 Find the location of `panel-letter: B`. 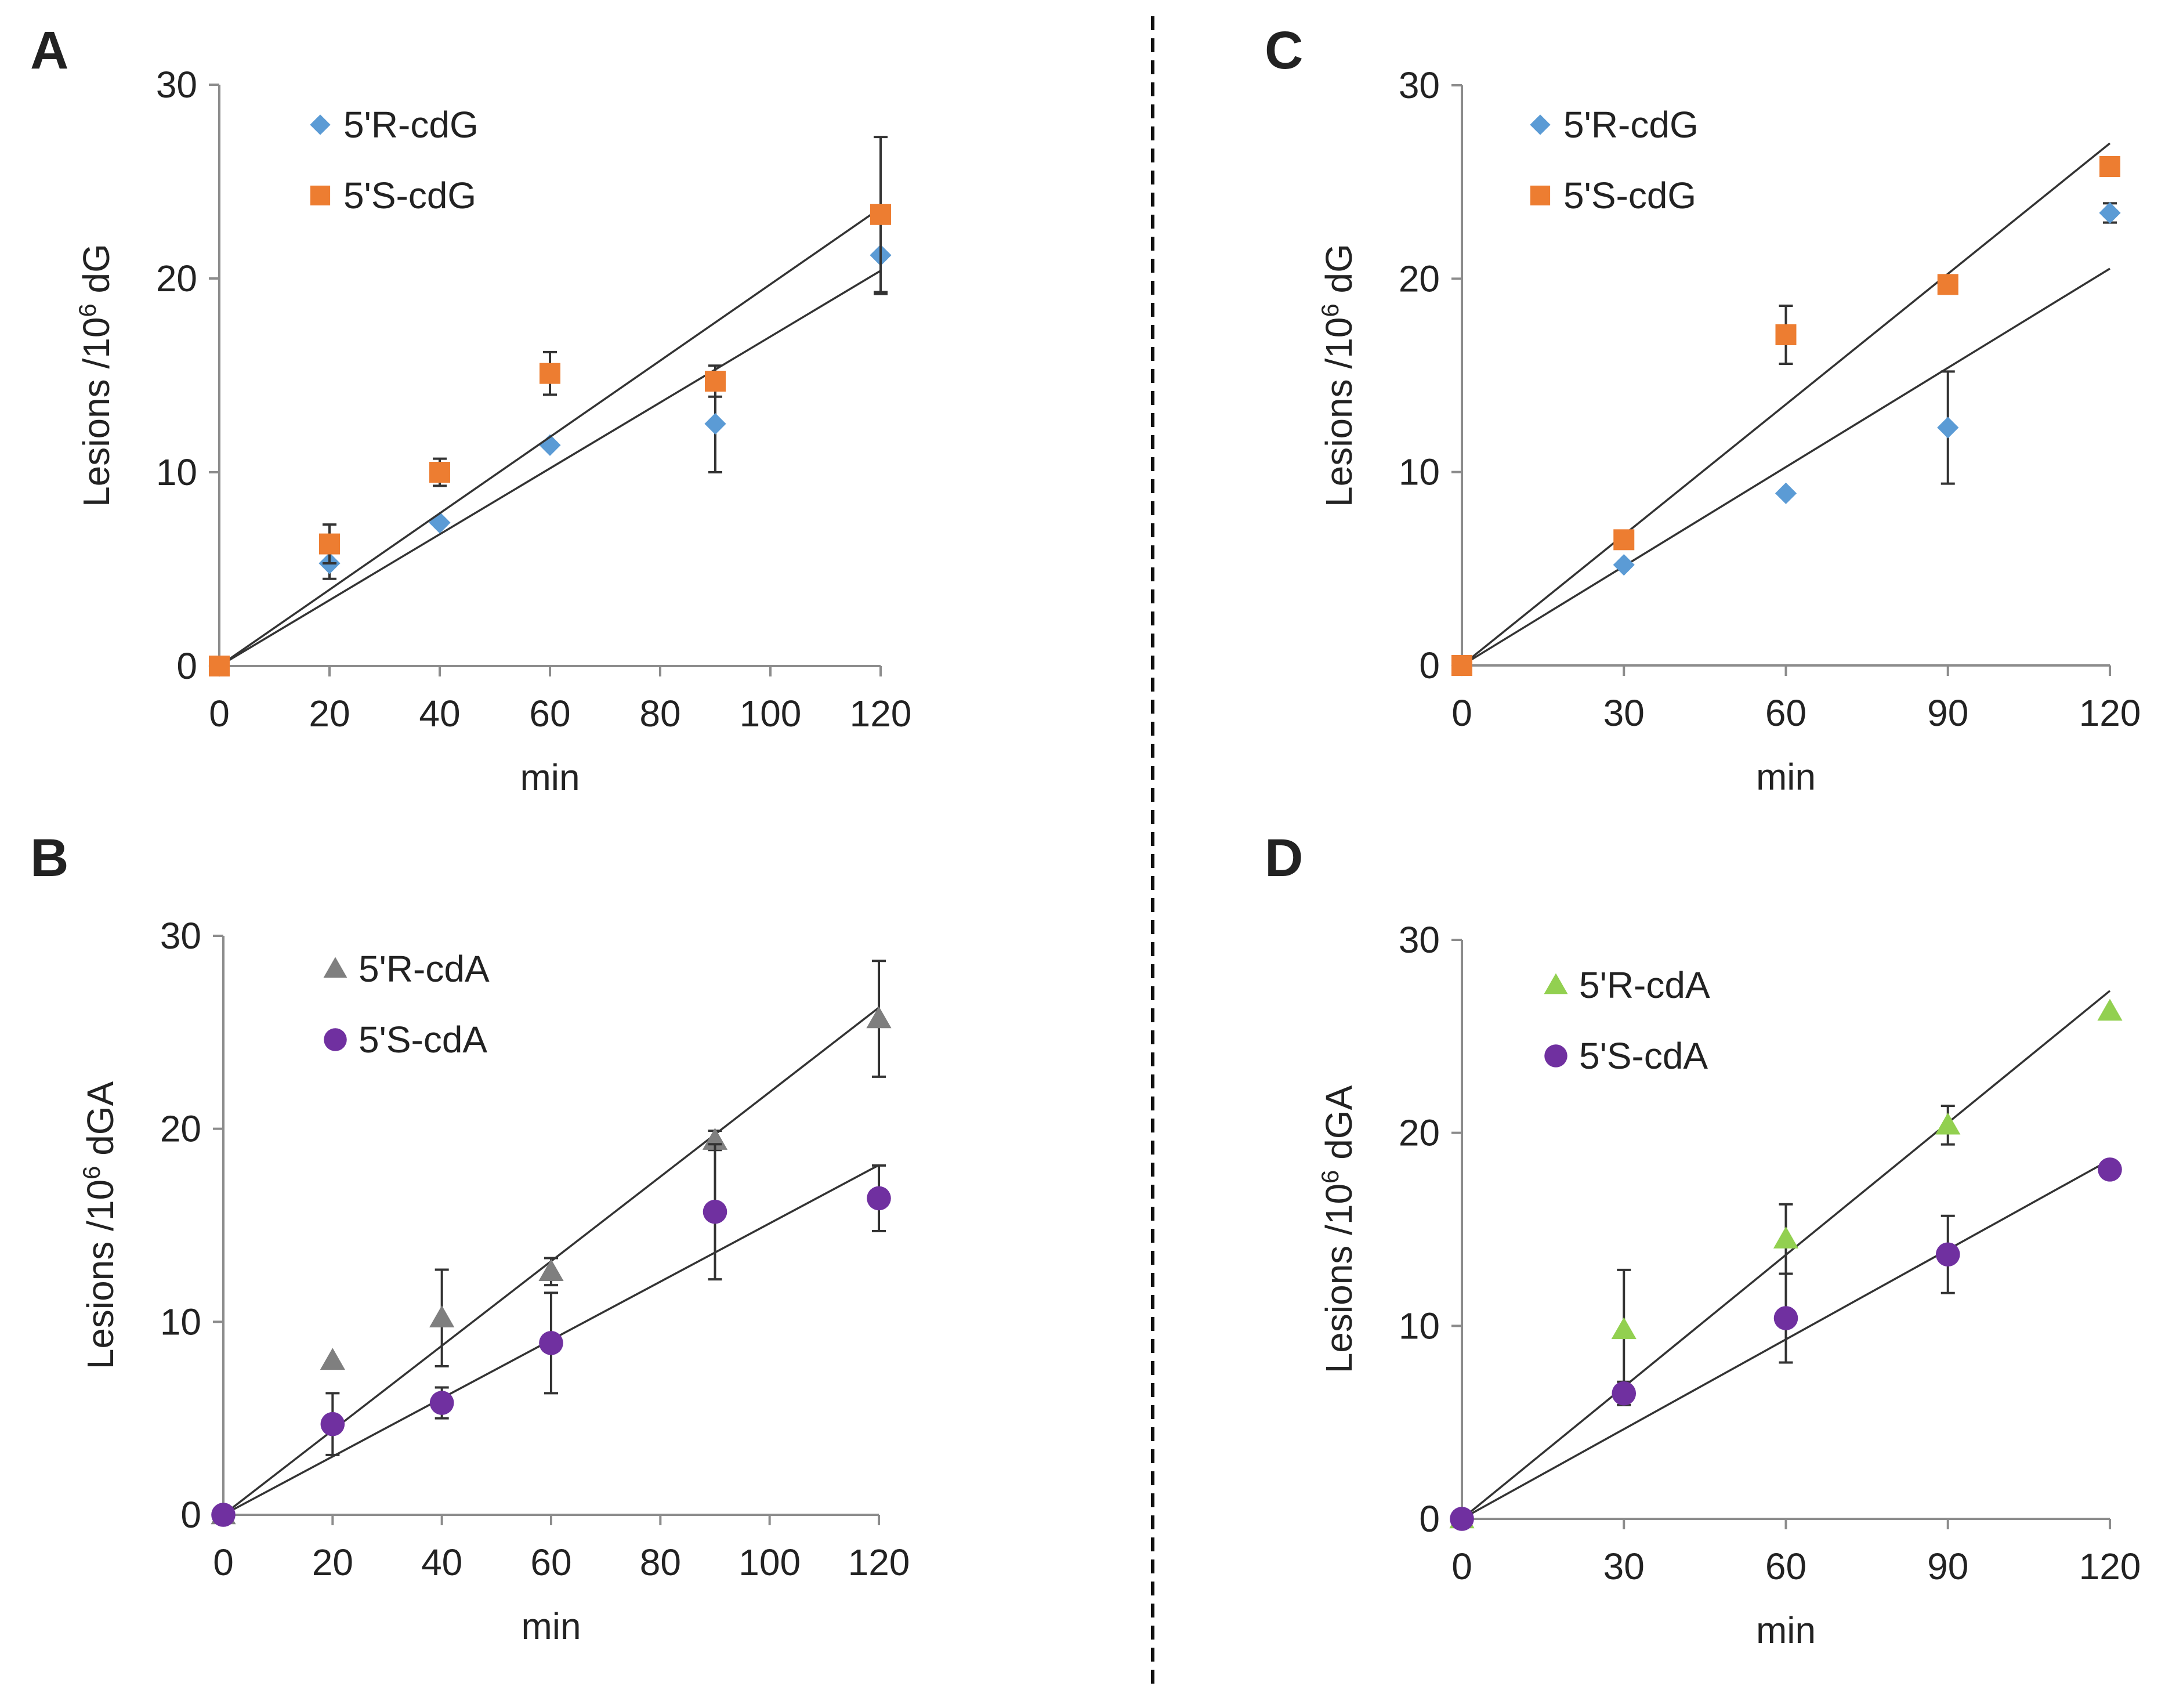

panel-letter: B is located at coordinates (49, 858).